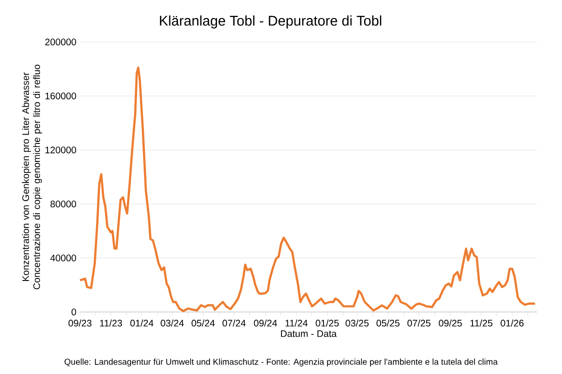 This screenshot has width=562, height=374. Describe the element at coordinates (74, 312) in the screenshot. I see `y-tick-label: 0` at that location.